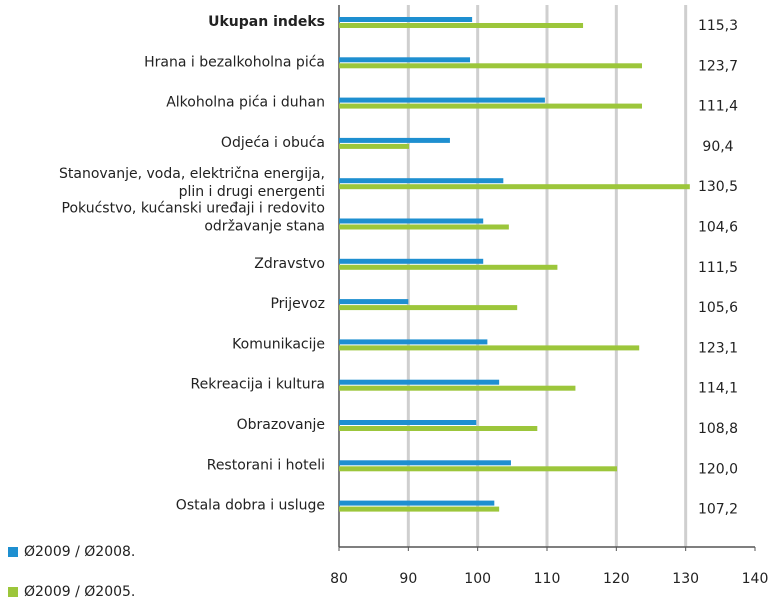 The height and width of the screenshot is (608, 771). What do you see at coordinates (685, 579) in the screenshot?
I see `x-tick-label: 130` at bounding box center [685, 579].